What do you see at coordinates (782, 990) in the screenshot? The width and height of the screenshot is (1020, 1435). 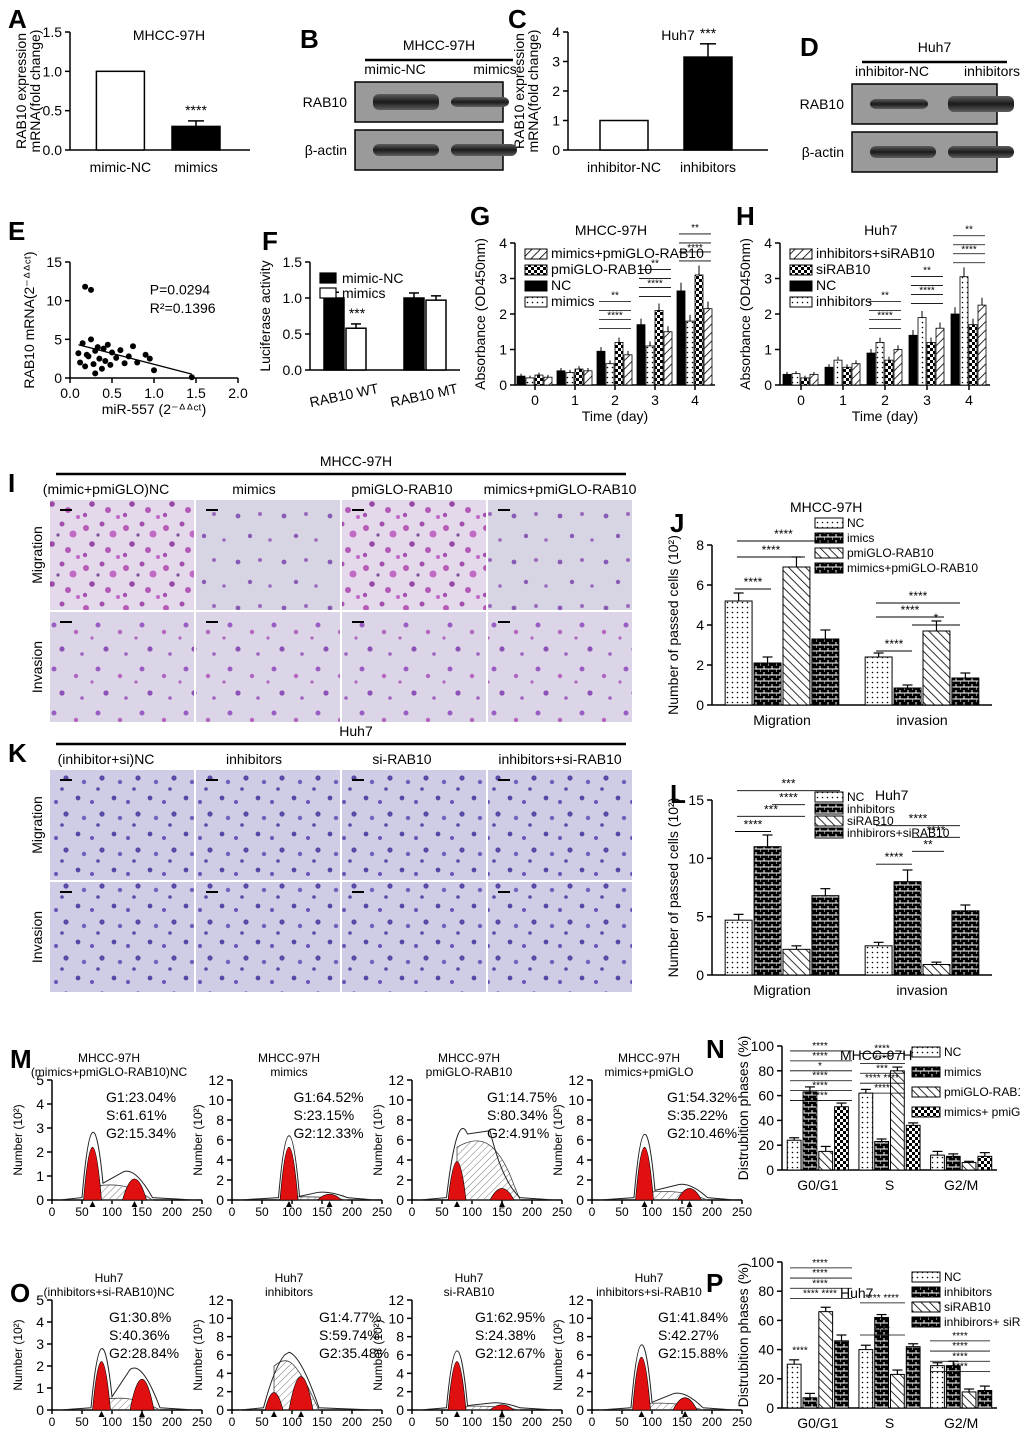 I see `x-tick-label: Migration` at bounding box center [782, 990].